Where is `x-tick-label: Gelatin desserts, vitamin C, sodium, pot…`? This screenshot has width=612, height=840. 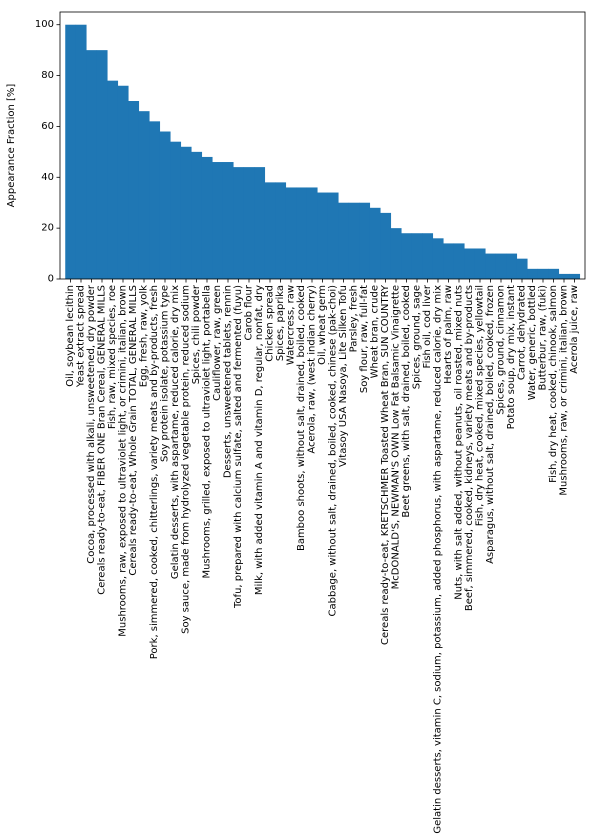 x-tick-label: Gelatin desserts, vitamin C, sodium, pot… is located at coordinates (438, 559).